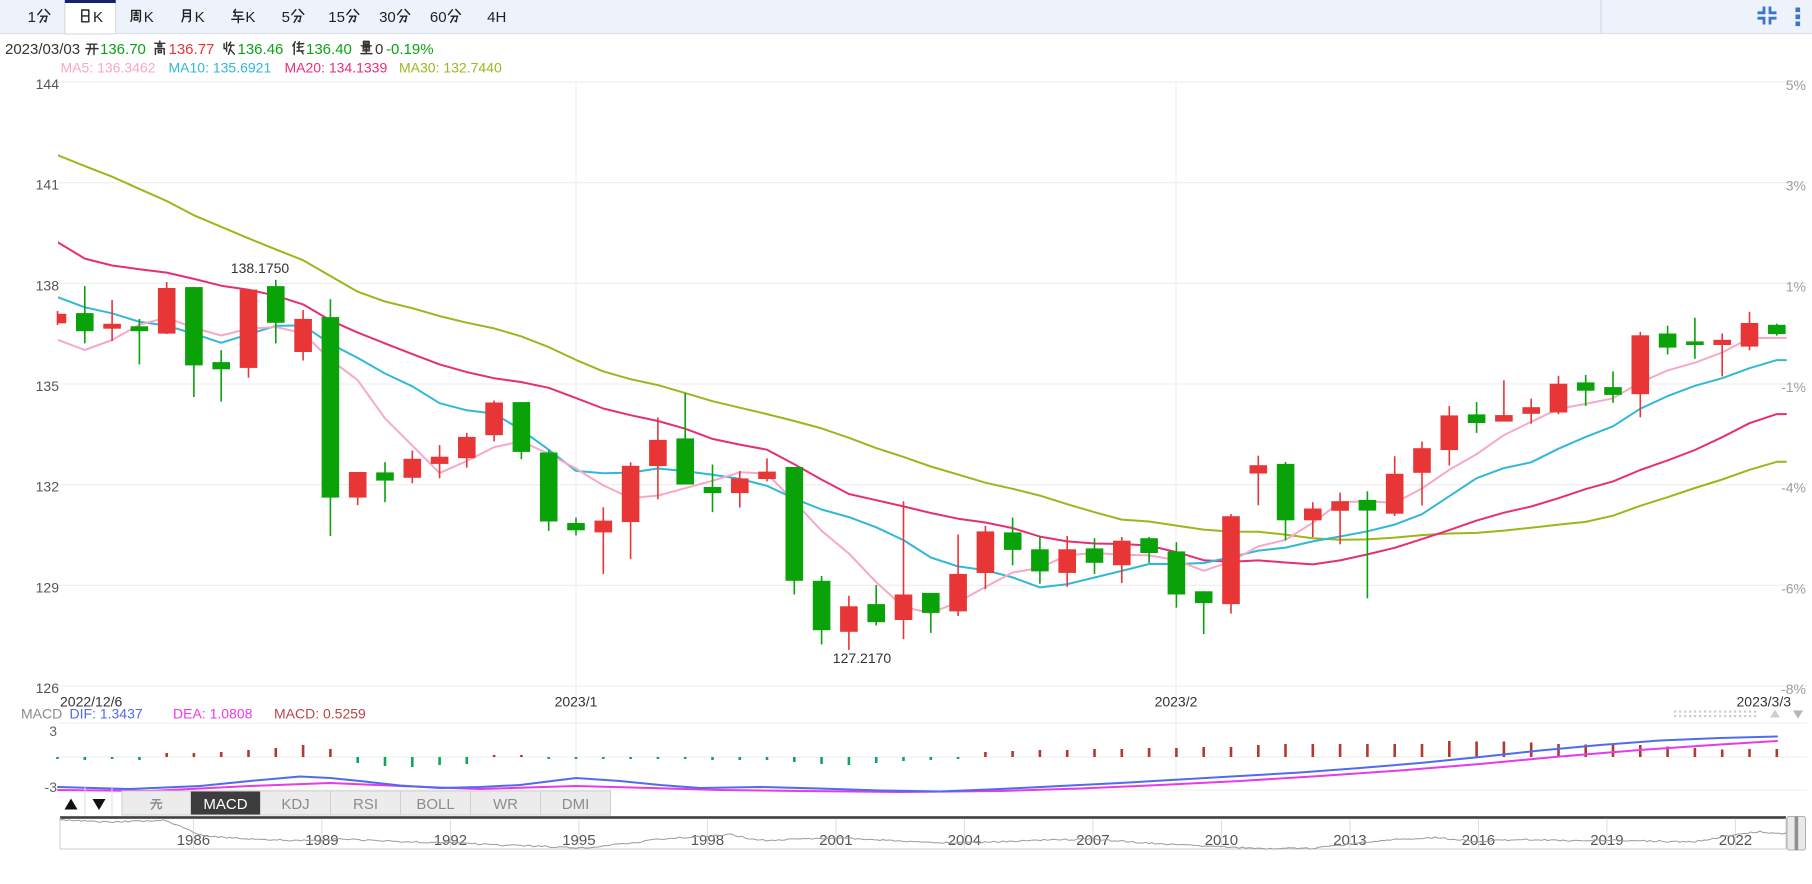 The height and width of the screenshot is (884, 1812). Describe the element at coordinates (862, 658) in the screenshot. I see `svg-text: 127.2170` at that location.